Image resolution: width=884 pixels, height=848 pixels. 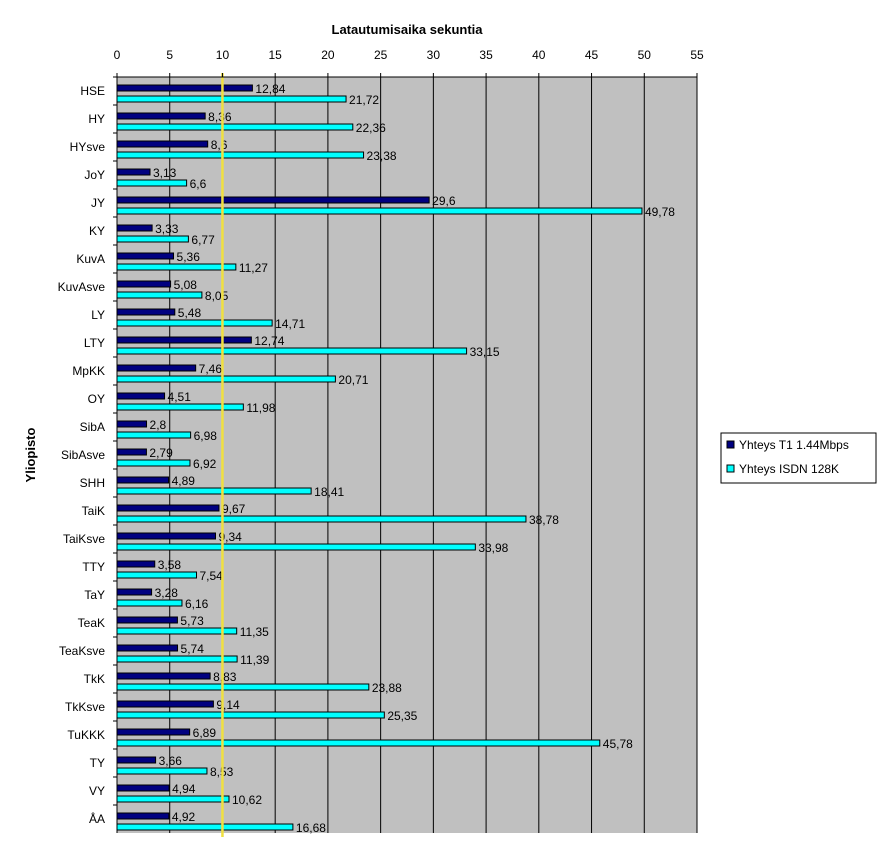 What do you see at coordinates (190, 313) in the screenshot?
I see `data-label: 5,48` at bounding box center [190, 313].